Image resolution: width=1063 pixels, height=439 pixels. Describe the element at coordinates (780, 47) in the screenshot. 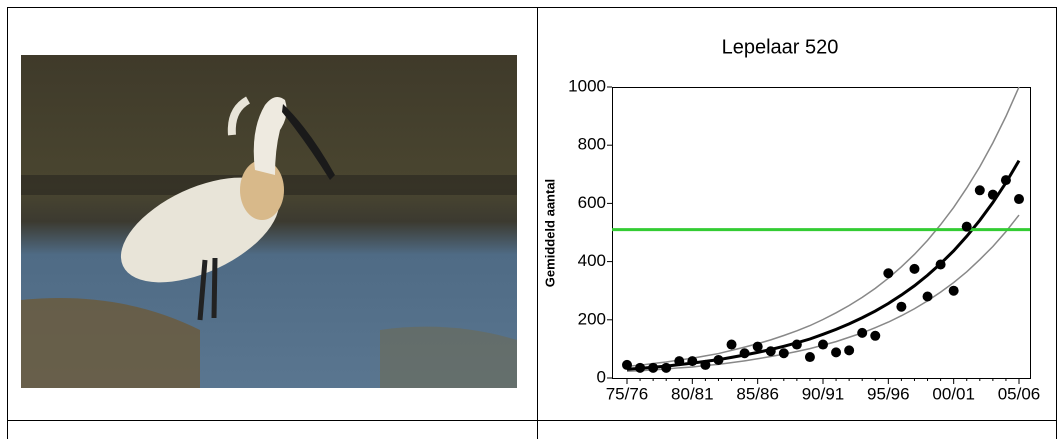

I see `chart-title: Lepelaar 520` at that location.